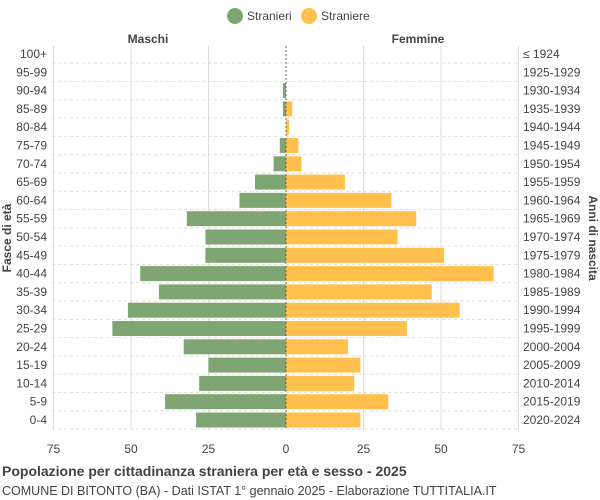 Image resolution: width=600 pixels, height=500 pixels. What do you see at coordinates (552, 72) in the screenshot?
I see `birth-year-label: 1925-1929` at bounding box center [552, 72].